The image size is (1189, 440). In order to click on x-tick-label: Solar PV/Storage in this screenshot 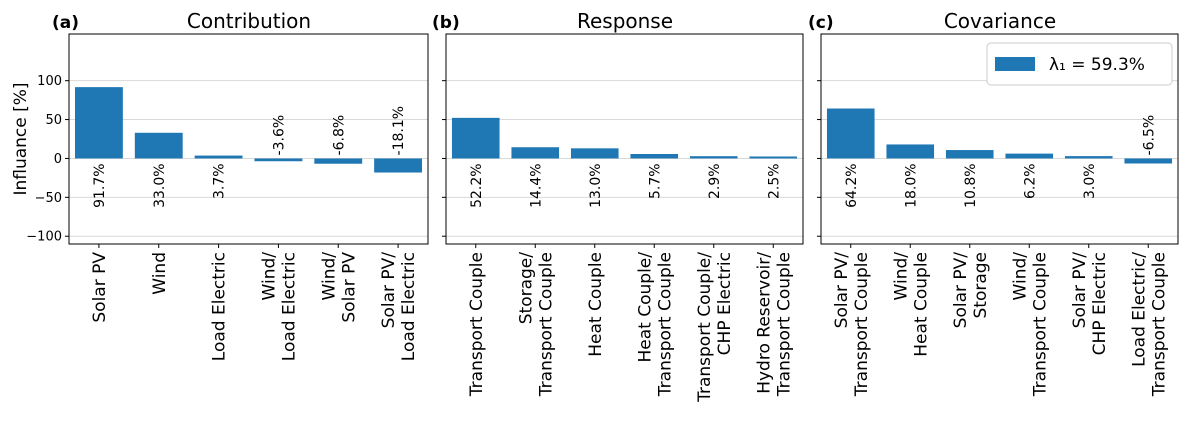, I will do `click(971, 290)`.